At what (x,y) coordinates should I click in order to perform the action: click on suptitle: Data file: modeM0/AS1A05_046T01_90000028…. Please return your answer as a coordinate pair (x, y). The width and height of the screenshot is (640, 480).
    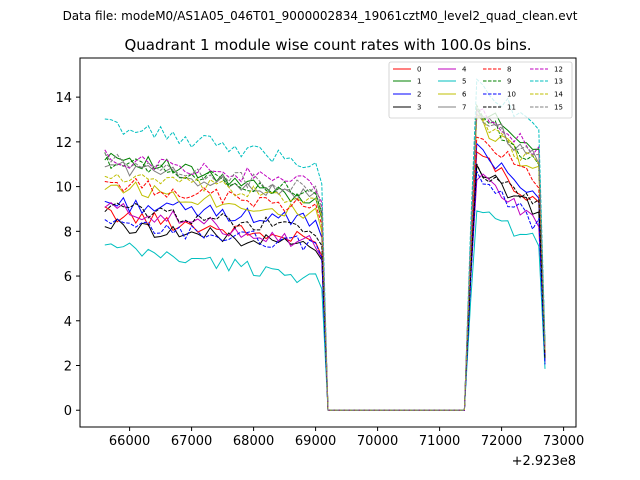
    Looking at the image, I should click on (320, 16).